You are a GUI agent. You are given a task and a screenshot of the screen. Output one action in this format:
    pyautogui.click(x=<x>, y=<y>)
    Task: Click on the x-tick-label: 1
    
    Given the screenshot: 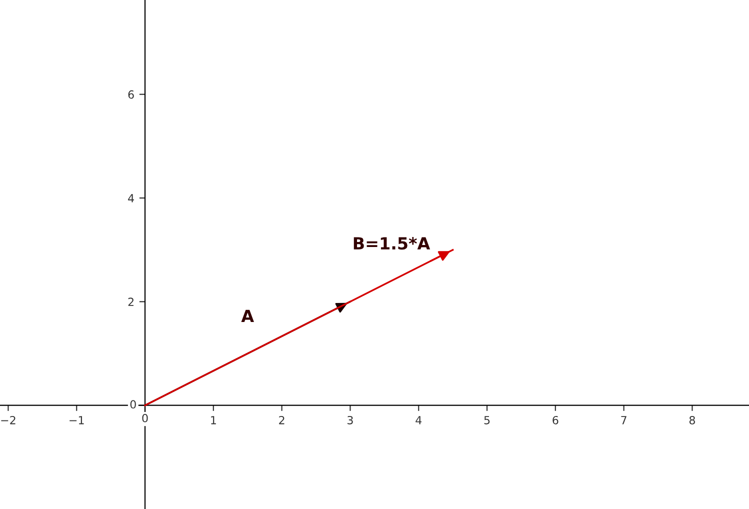 What is the action you would take?
    pyautogui.click(x=213, y=420)
    